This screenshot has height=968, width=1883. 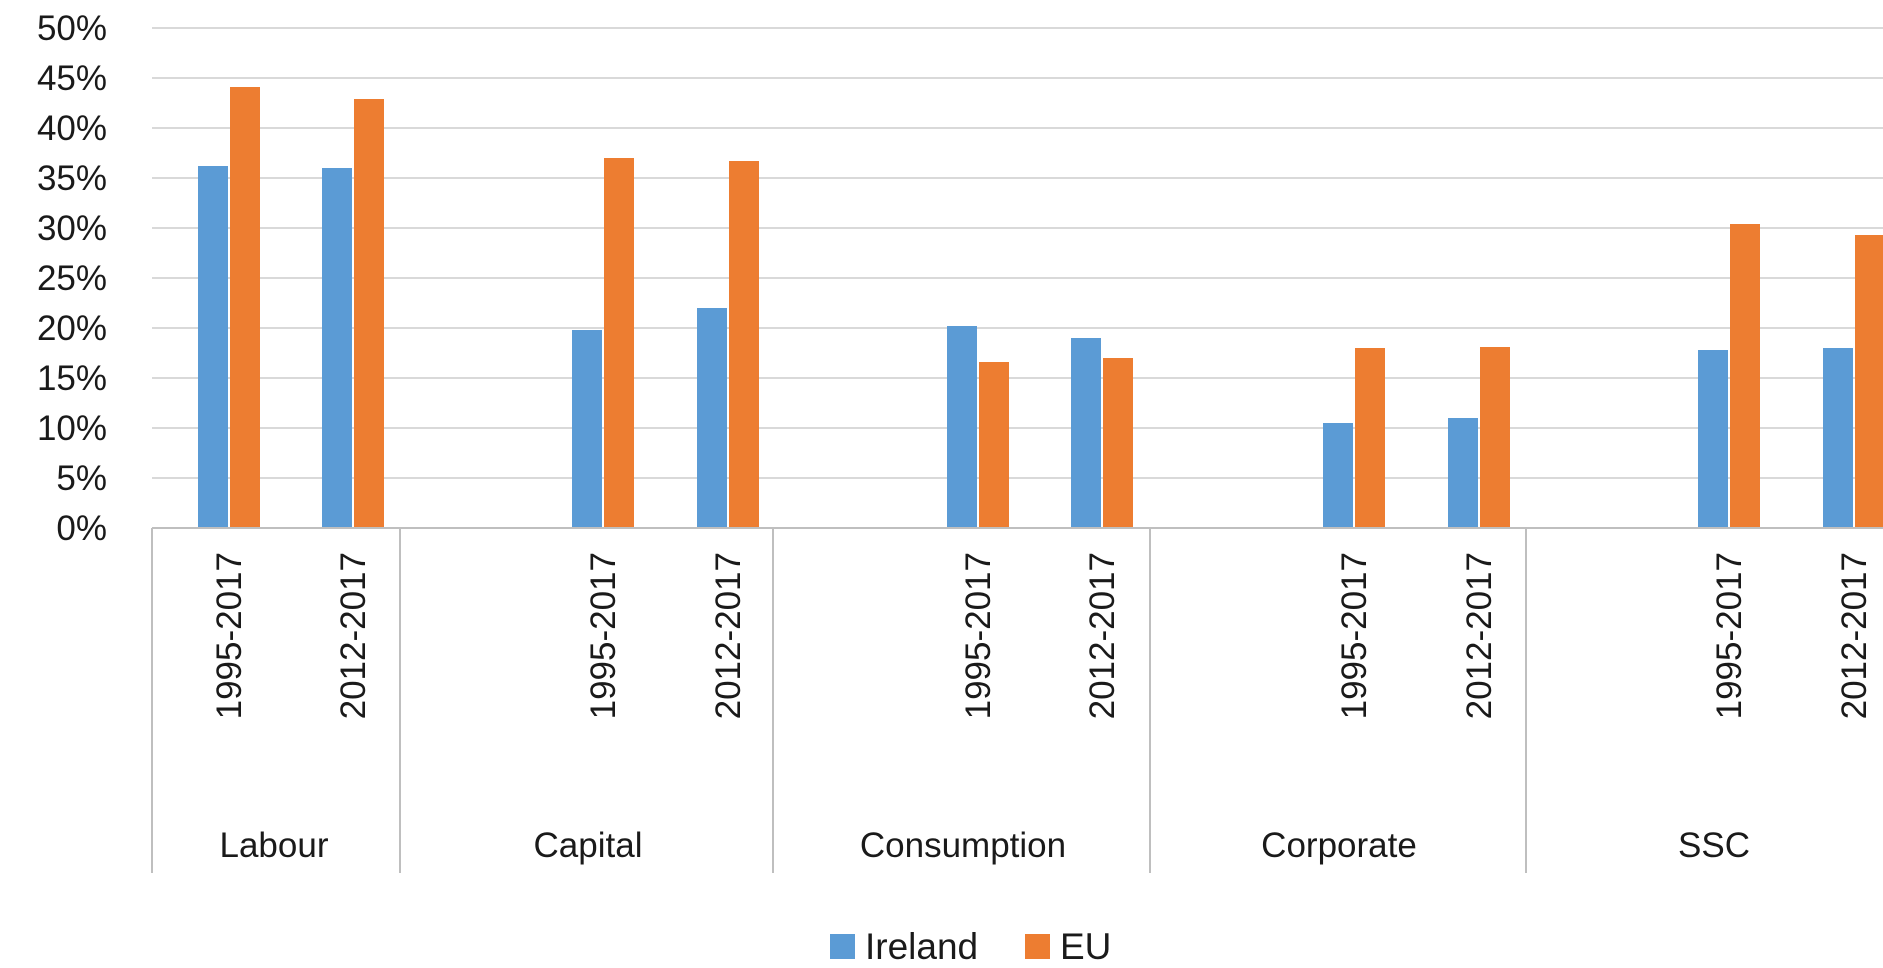 What do you see at coordinates (72, 178) in the screenshot?
I see `y-tick-label: 35%` at bounding box center [72, 178].